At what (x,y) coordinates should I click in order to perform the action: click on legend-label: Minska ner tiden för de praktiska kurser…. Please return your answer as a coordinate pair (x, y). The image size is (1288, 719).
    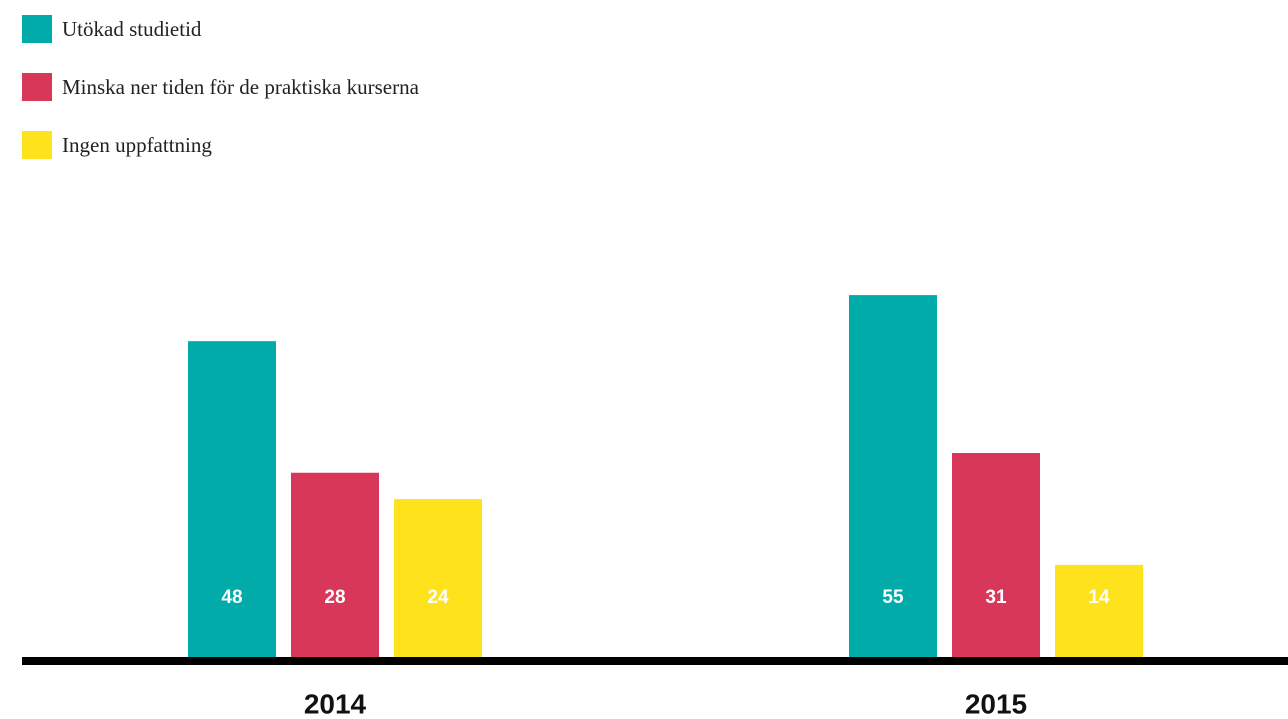
    Looking at the image, I should click on (241, 87).